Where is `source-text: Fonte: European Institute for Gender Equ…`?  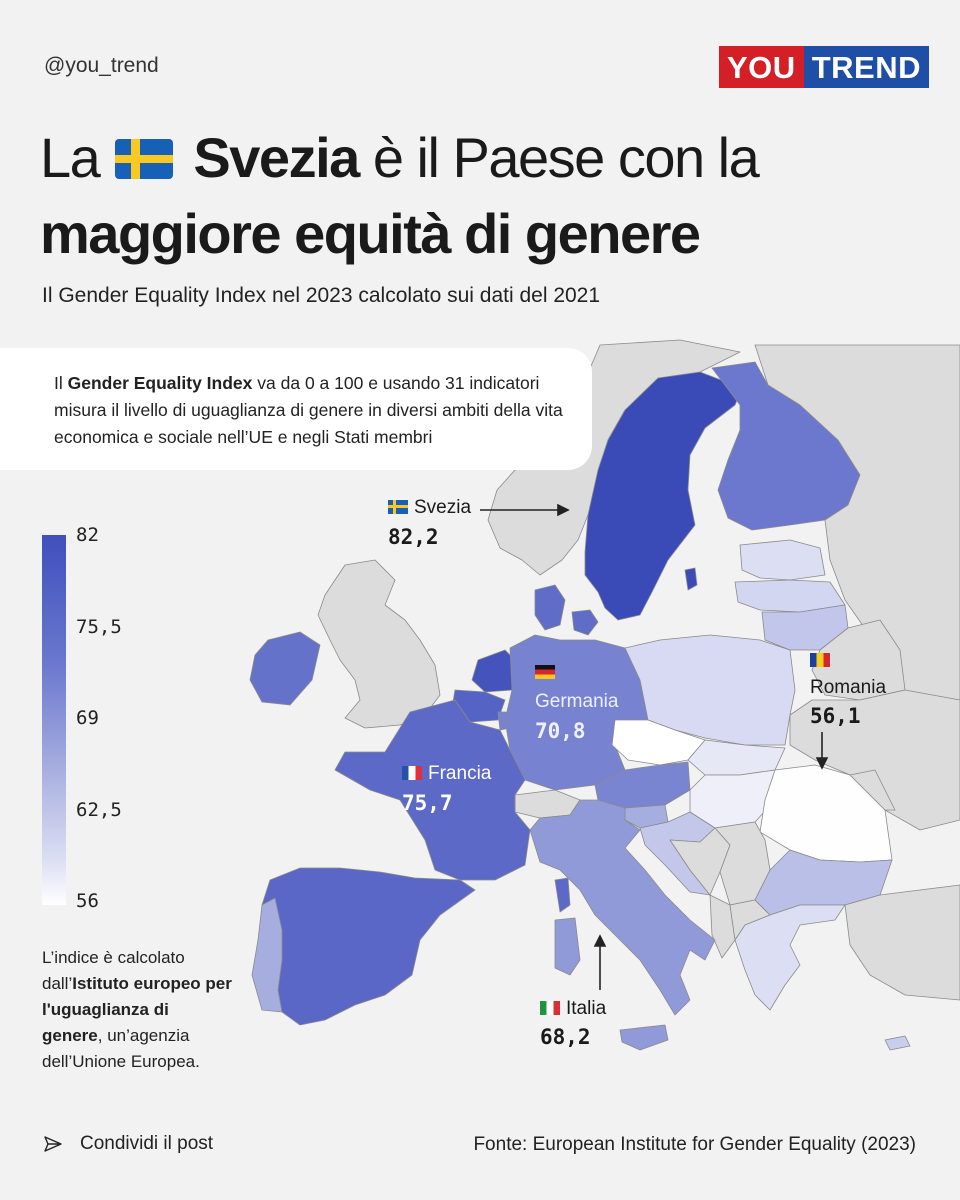
source-text: Fonte: European Institute for Gender Equ… is located at coordinates (694, 1144).